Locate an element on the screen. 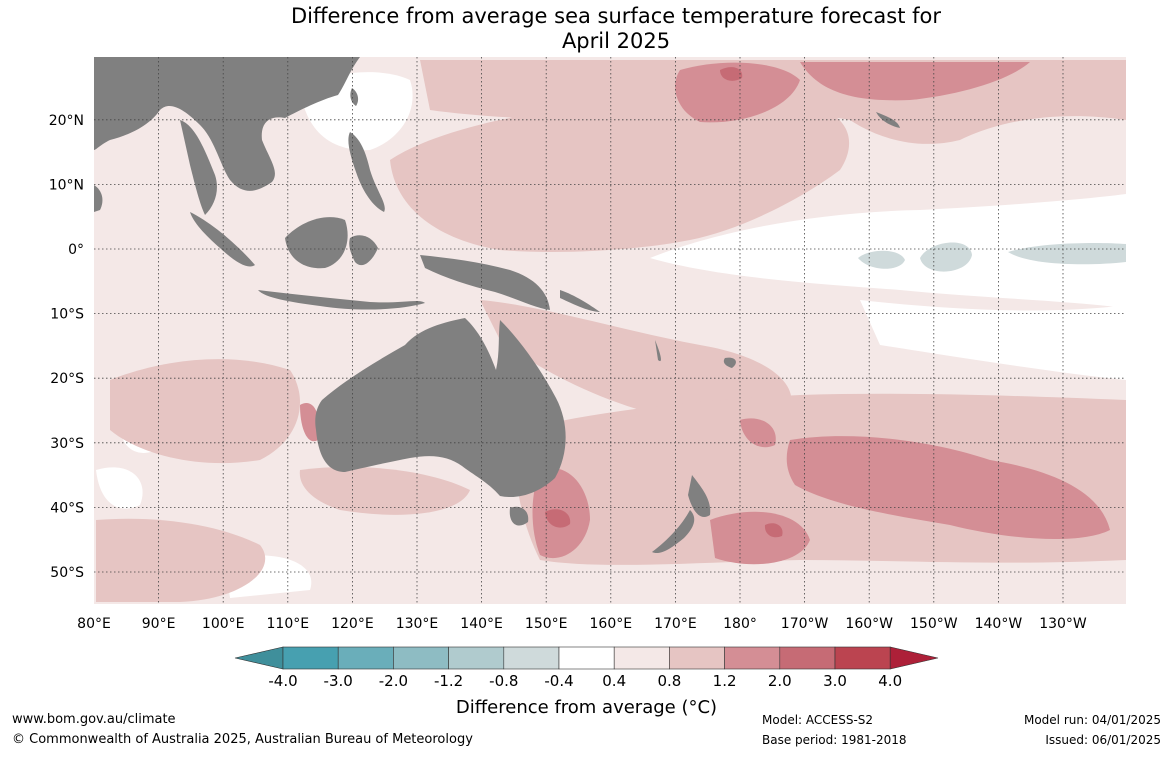 This screenshot has width=1173, height=770. colorbar-level-label: -2.0 is located at coordinates (393, 681).